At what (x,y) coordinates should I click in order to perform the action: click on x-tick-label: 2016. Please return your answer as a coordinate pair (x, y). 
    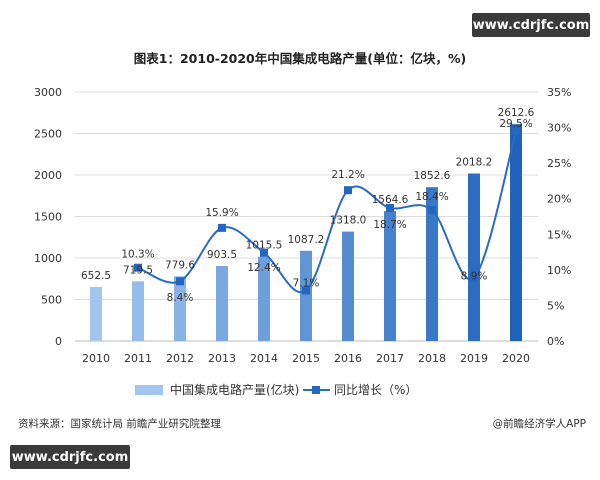
    Looking at the image, I should click on (348, 358).